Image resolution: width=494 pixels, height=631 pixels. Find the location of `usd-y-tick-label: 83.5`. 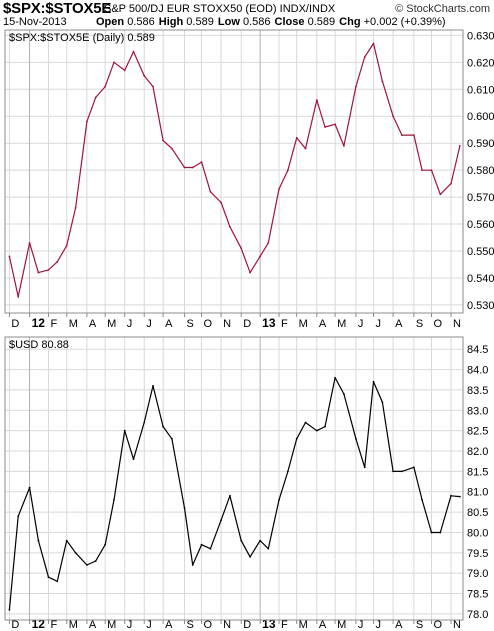

usd-y-tick-label: 83.5 is located at coordinates (477, 391).